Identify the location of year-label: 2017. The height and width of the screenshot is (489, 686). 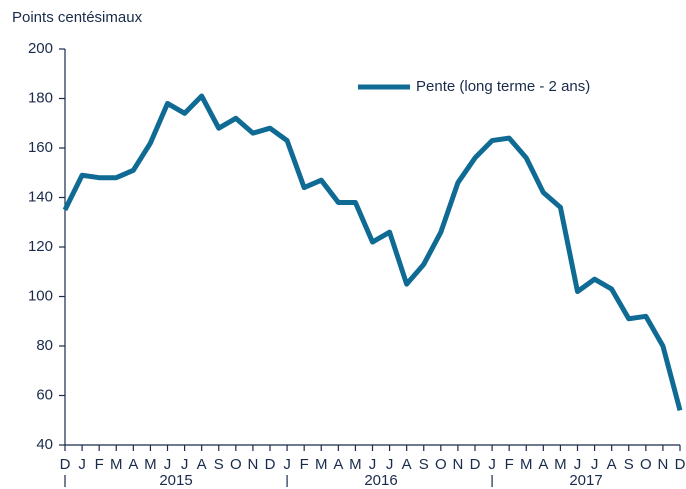
(585, 480).